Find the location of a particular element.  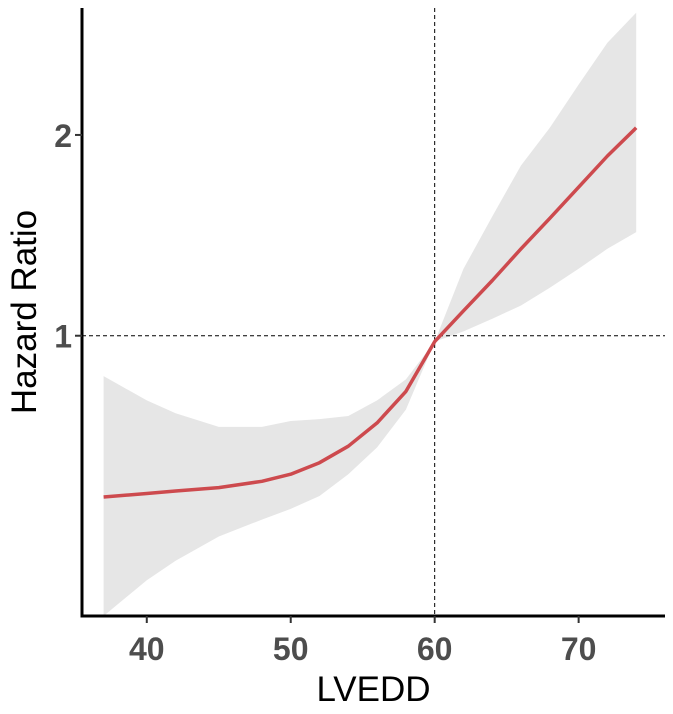

x-tick-label: 70 is located at coordinates (579, 649).